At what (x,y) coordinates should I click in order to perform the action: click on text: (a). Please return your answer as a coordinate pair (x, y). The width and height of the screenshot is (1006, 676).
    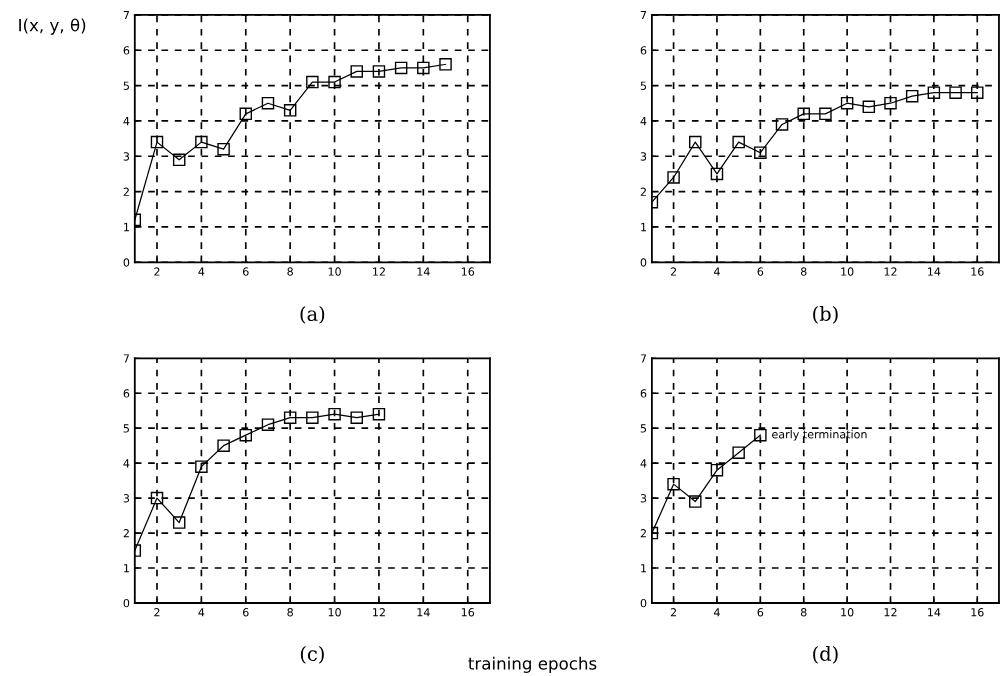
    Looking at the image, I should click on (312, 314).